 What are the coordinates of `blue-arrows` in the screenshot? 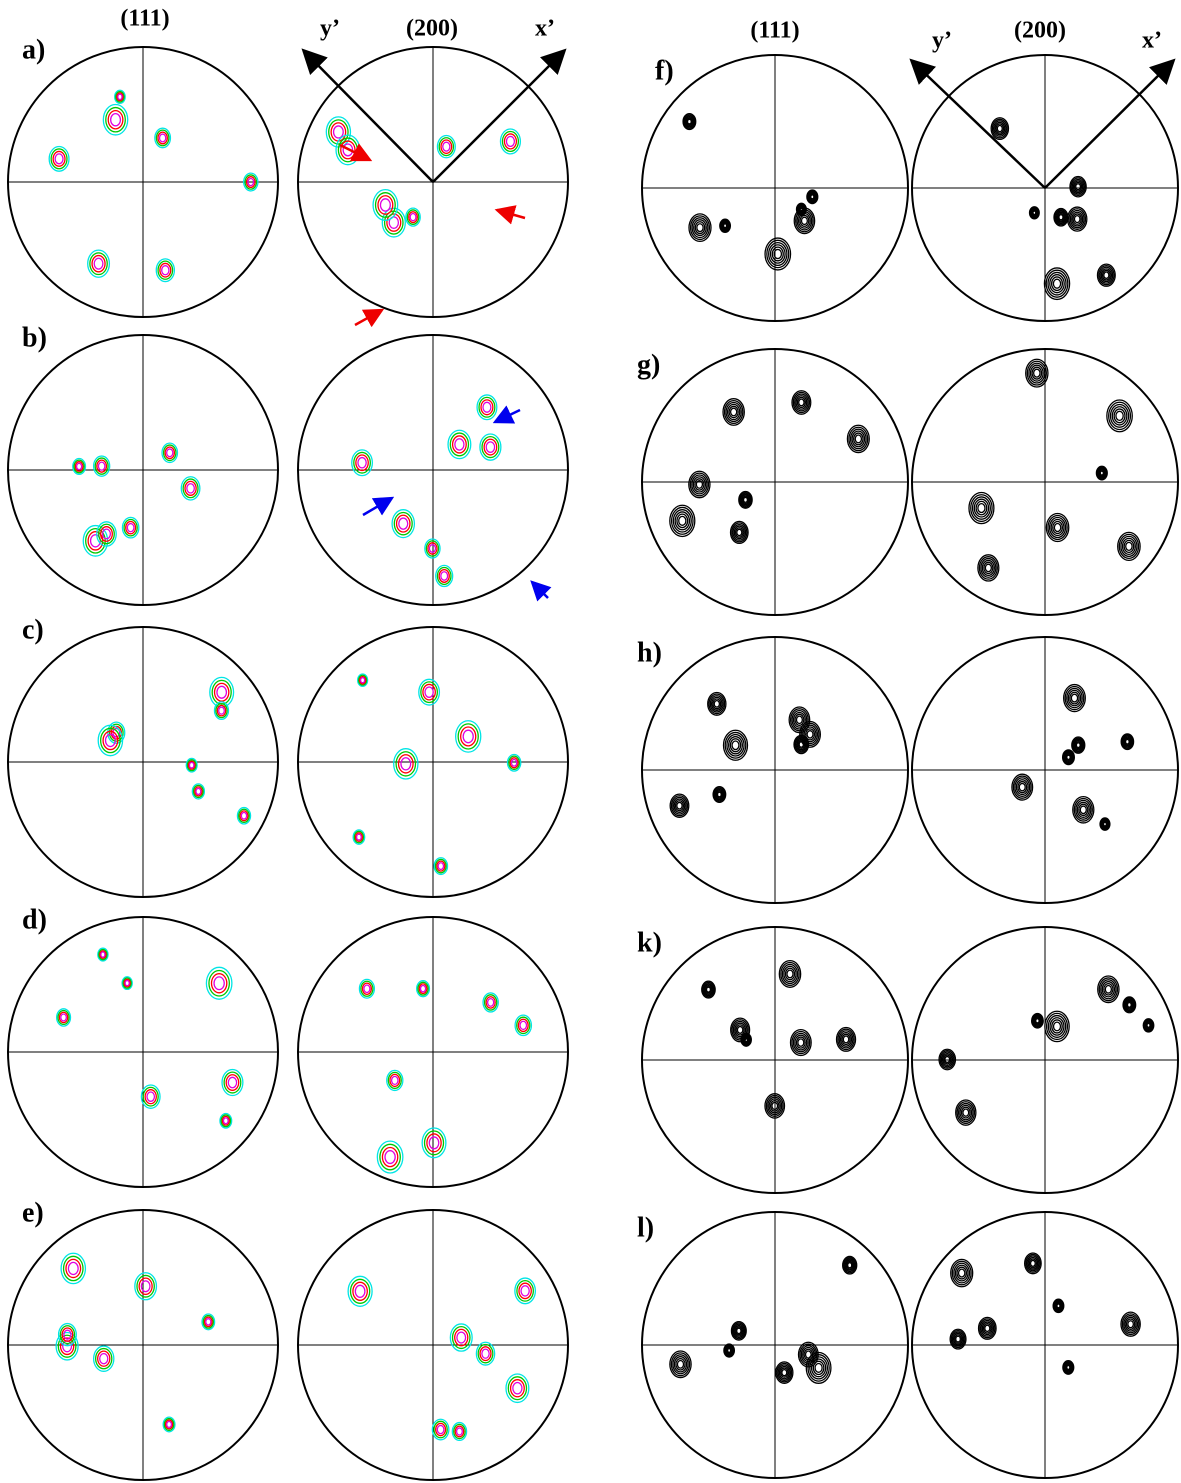 It's located at (457, 503).